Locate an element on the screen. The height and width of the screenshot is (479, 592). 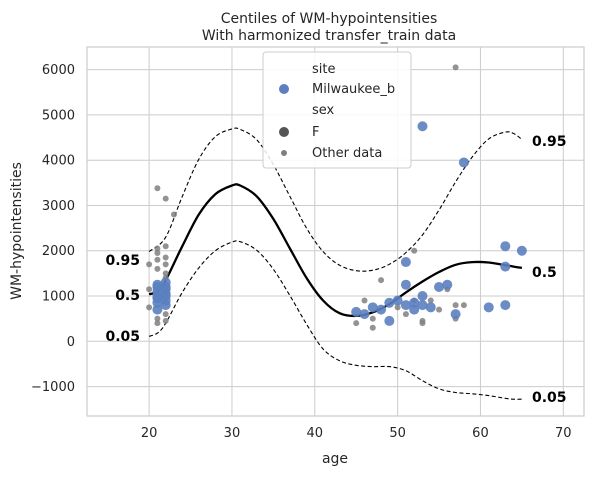
y-axis-label: WM-hypointensities is located at coordinates (17, 231).